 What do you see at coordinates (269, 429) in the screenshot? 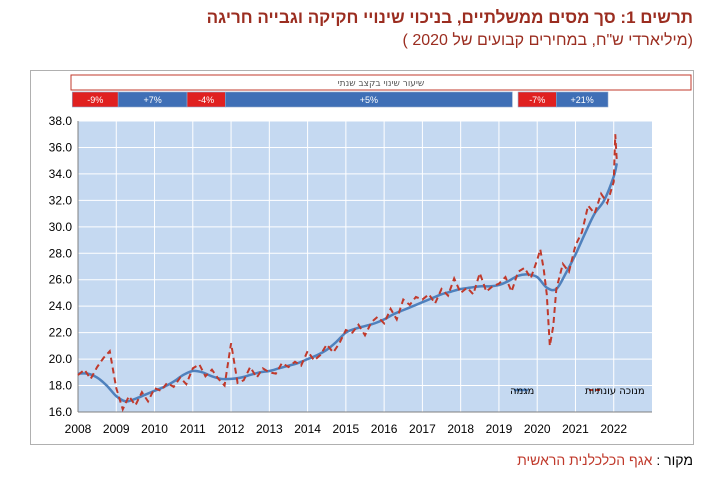
I see `x-tick-label: 2013` at bounding box center [269, 429].